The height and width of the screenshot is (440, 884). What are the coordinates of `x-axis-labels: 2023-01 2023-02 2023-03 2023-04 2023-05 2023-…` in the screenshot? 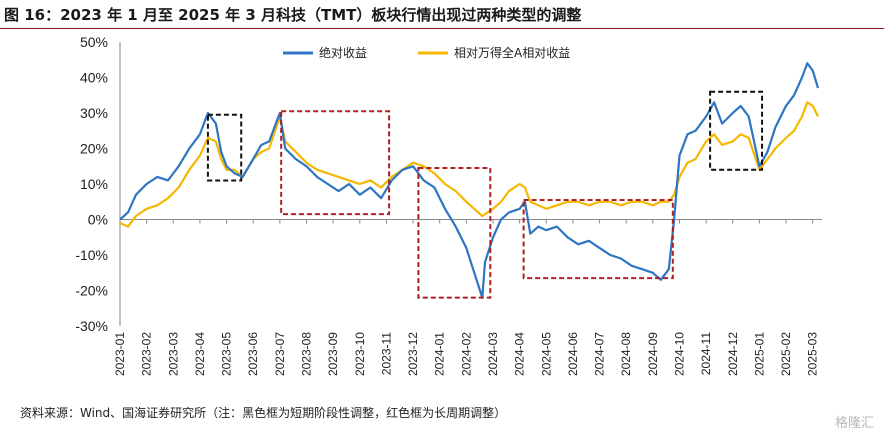 It's located at (466, 354).